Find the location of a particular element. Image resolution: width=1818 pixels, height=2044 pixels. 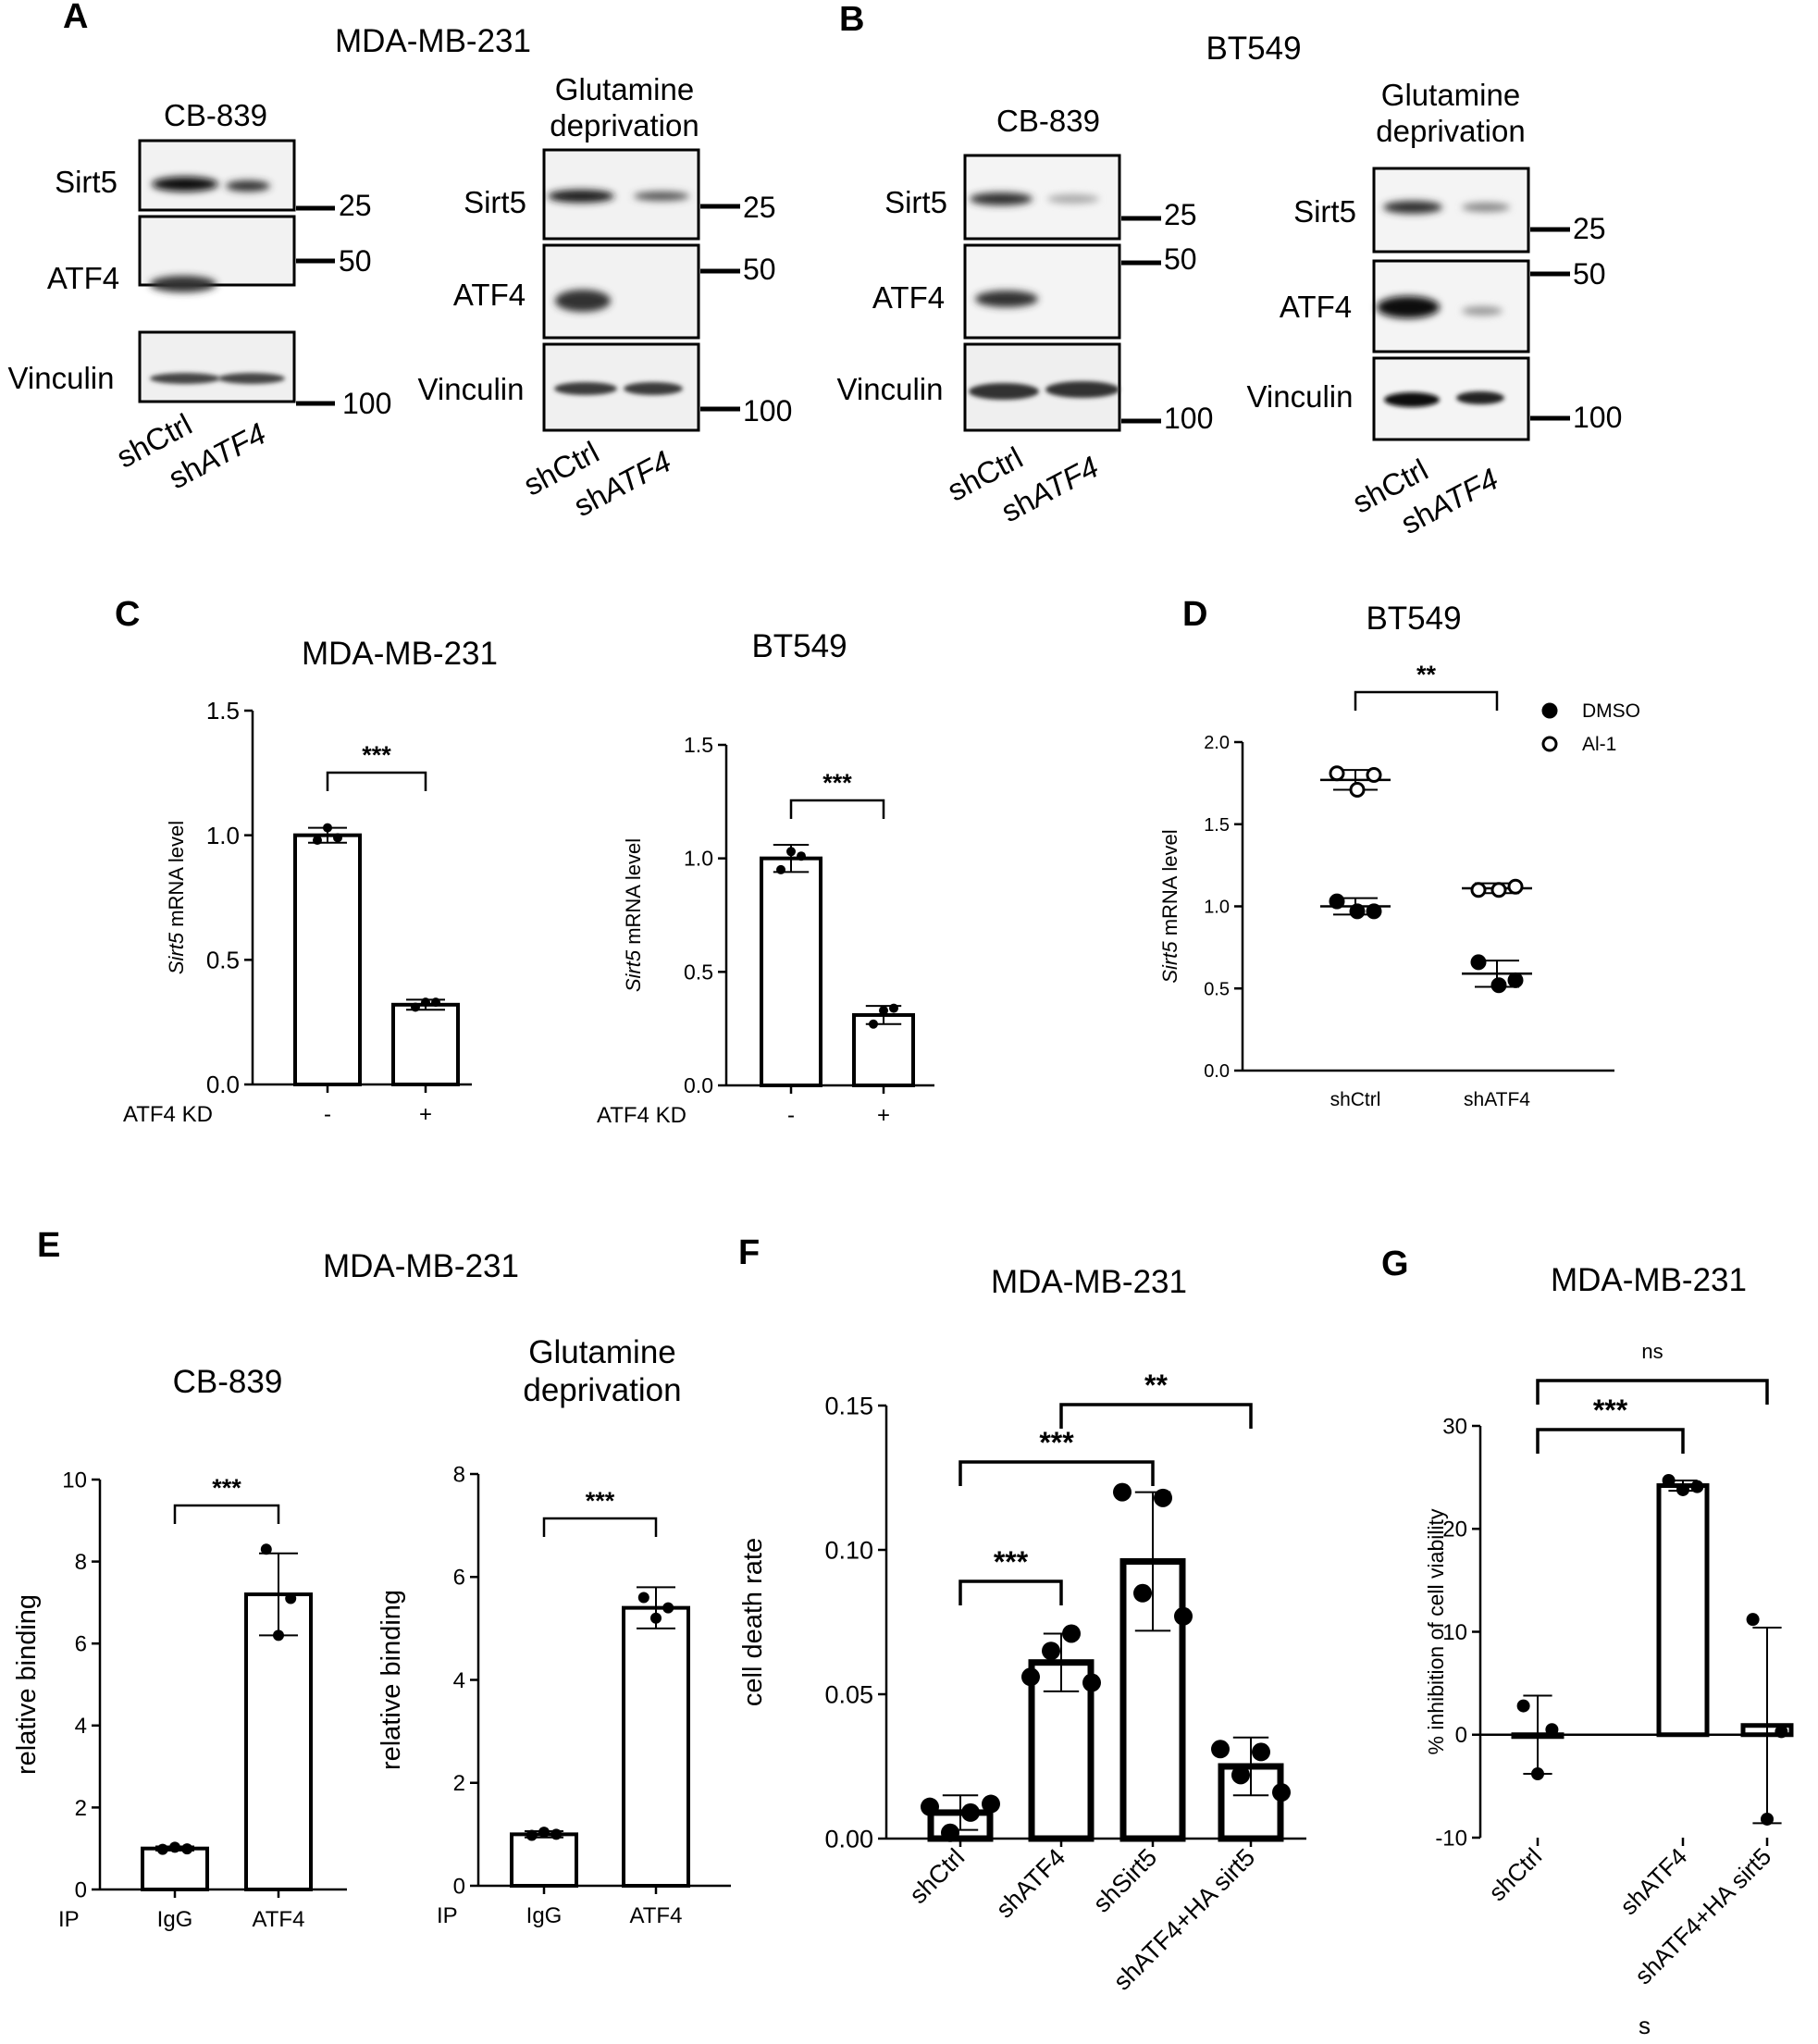

y-tick-label: 0.0 is located at coordinates (698, 1085).